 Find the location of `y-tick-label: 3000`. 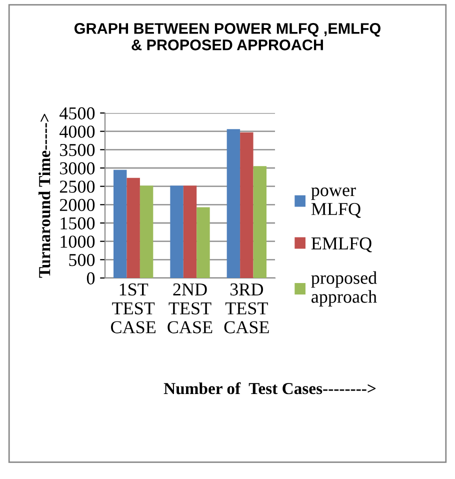

y-tick-label: 3000 is located at coordinates (77, 168).